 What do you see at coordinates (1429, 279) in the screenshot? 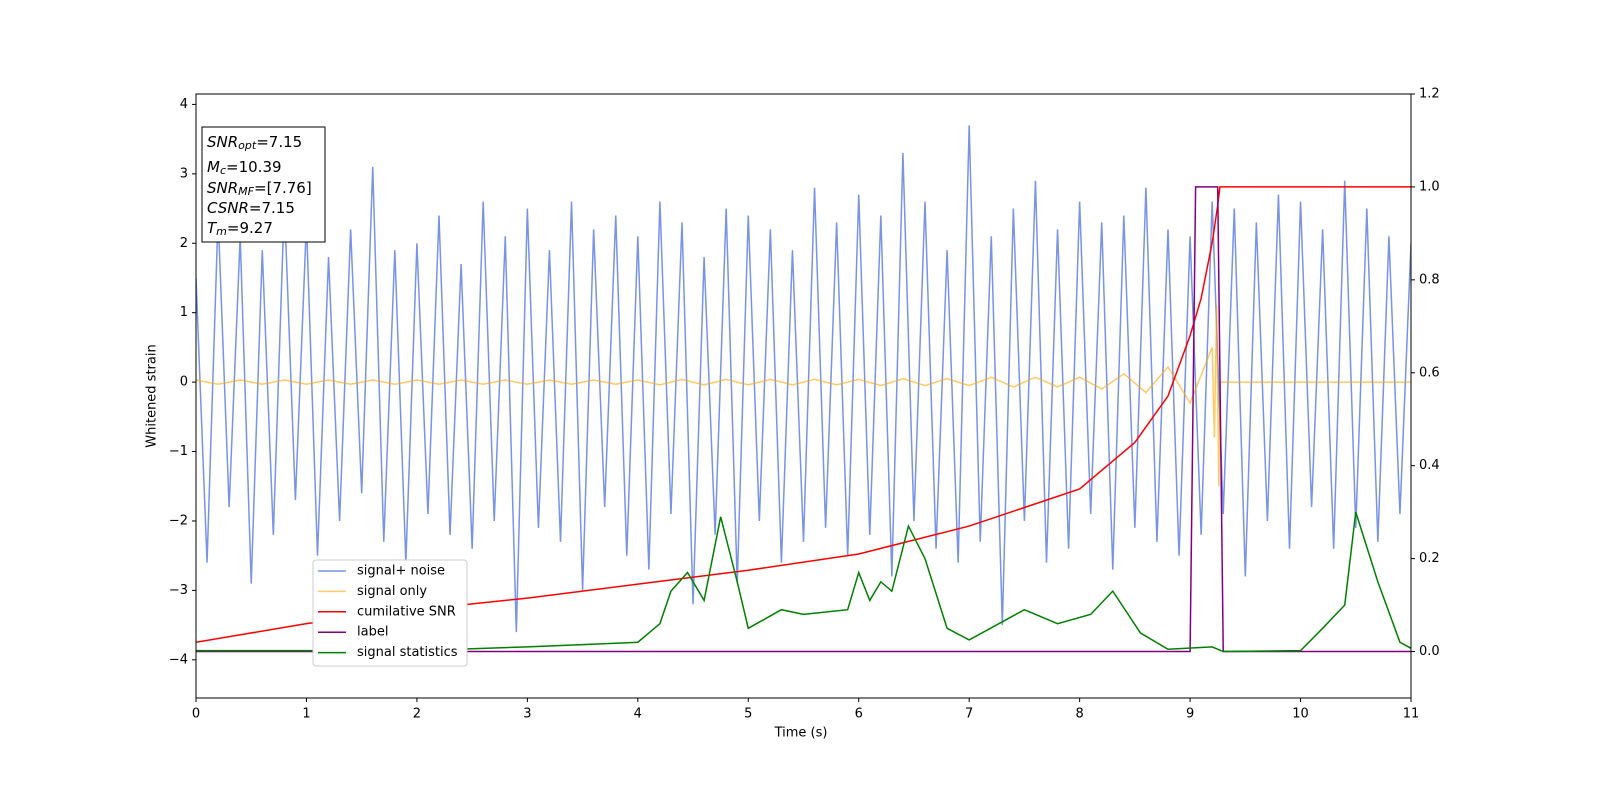
I see `y2-tick-label: 0.8` at bounding box center [1429, 279].